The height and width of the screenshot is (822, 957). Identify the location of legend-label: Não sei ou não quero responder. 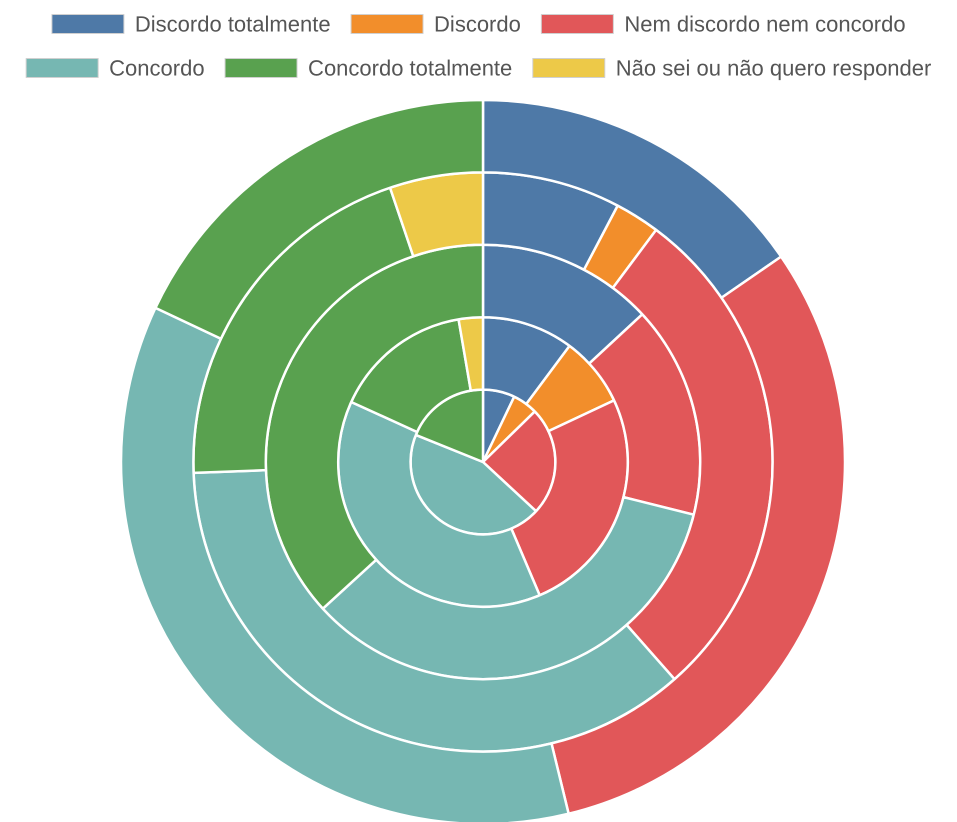
(774, 68).